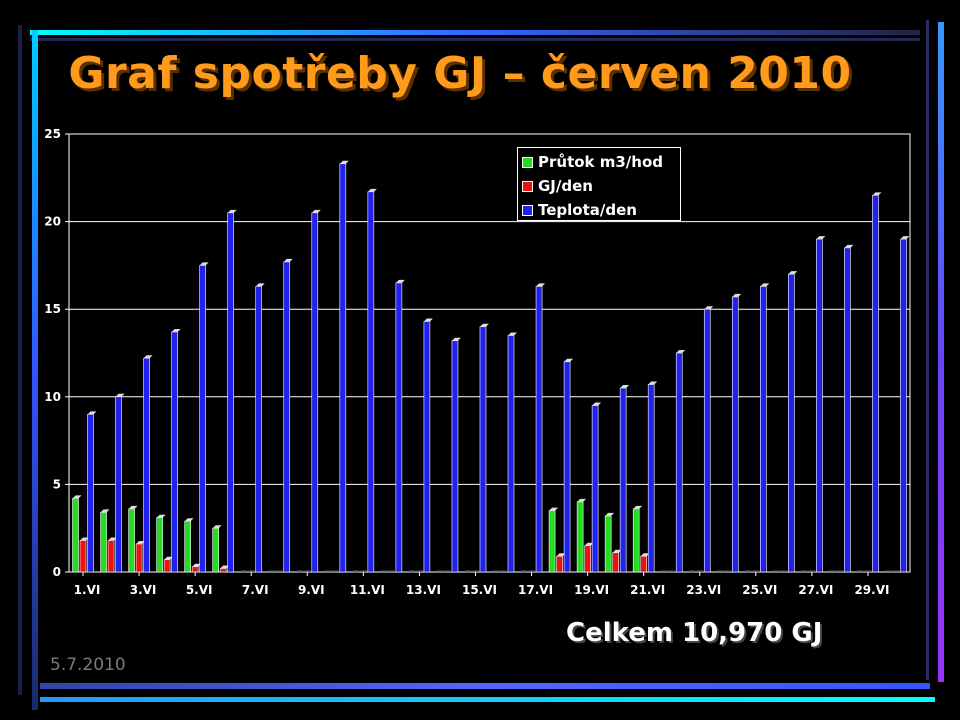 The image size is (960, 720). What do you see at coordinates (703, 590) in the screenshot?
I see `x-tick-label: 23.VI` at bounding box center [703, 590].